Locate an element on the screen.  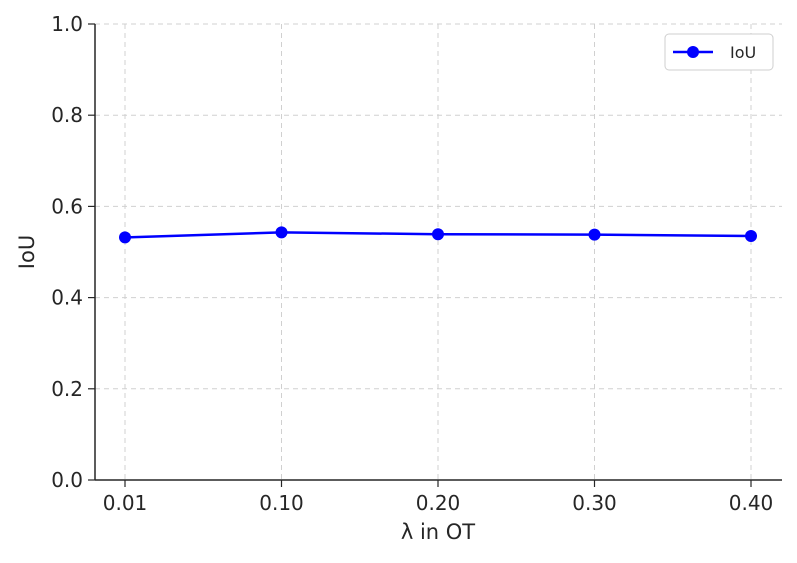
y-tick-label: 1.0 is located at coordinates (67, 24).